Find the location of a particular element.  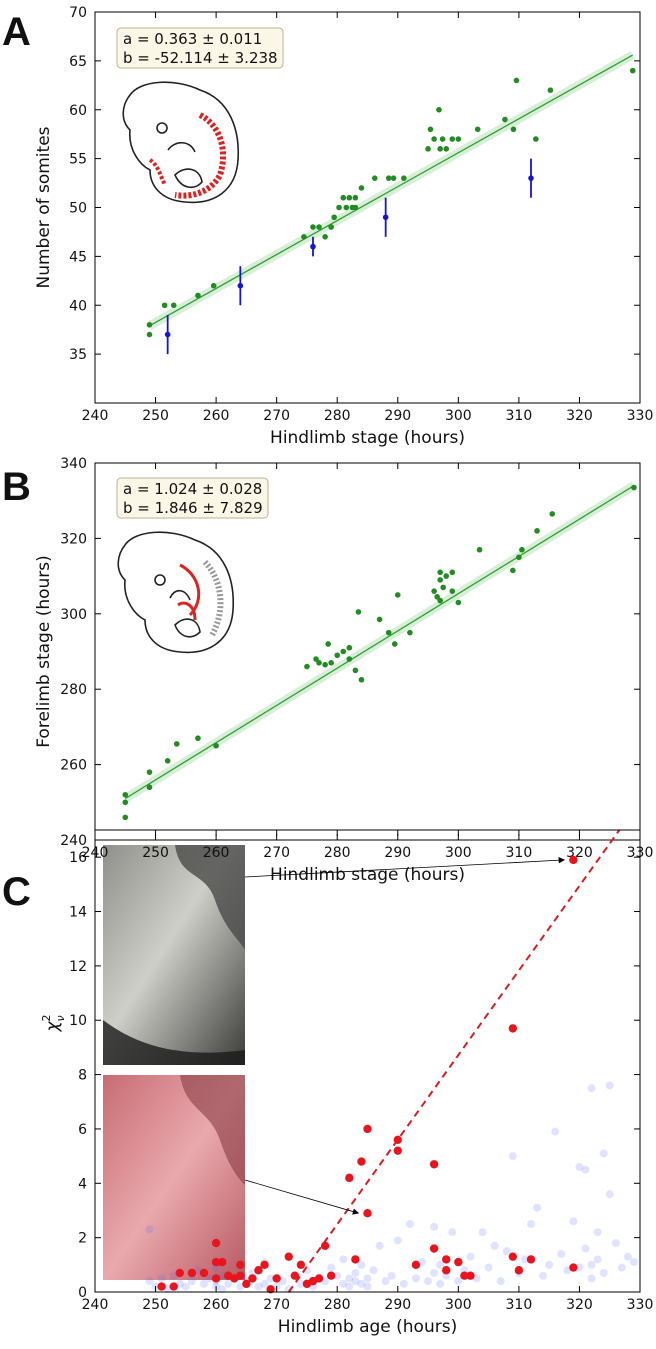

x-tick-label: 250 is located at coordinates (155, 853).